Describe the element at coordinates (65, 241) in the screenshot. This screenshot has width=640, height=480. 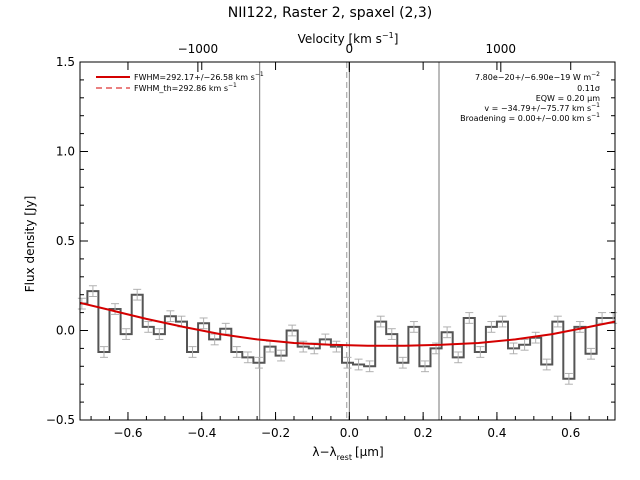
I see `y-tick-label-2: 0.5` at that location.